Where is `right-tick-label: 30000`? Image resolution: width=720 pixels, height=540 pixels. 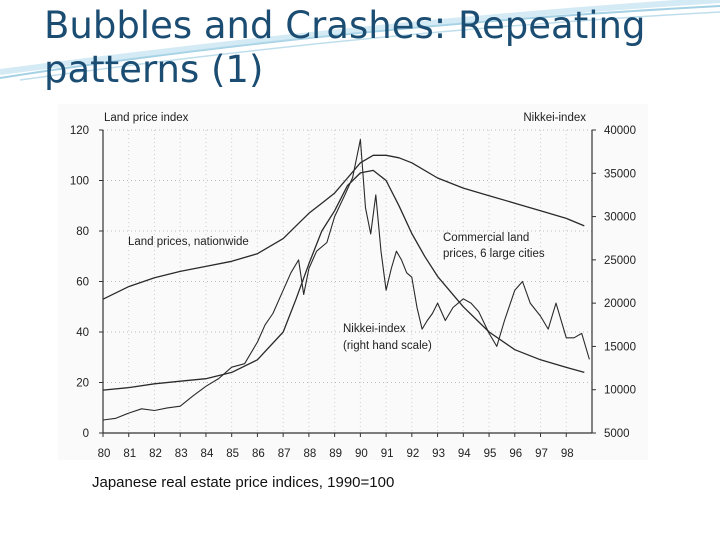 right-tick-label: 30000 is located at coordinates (620, 218).